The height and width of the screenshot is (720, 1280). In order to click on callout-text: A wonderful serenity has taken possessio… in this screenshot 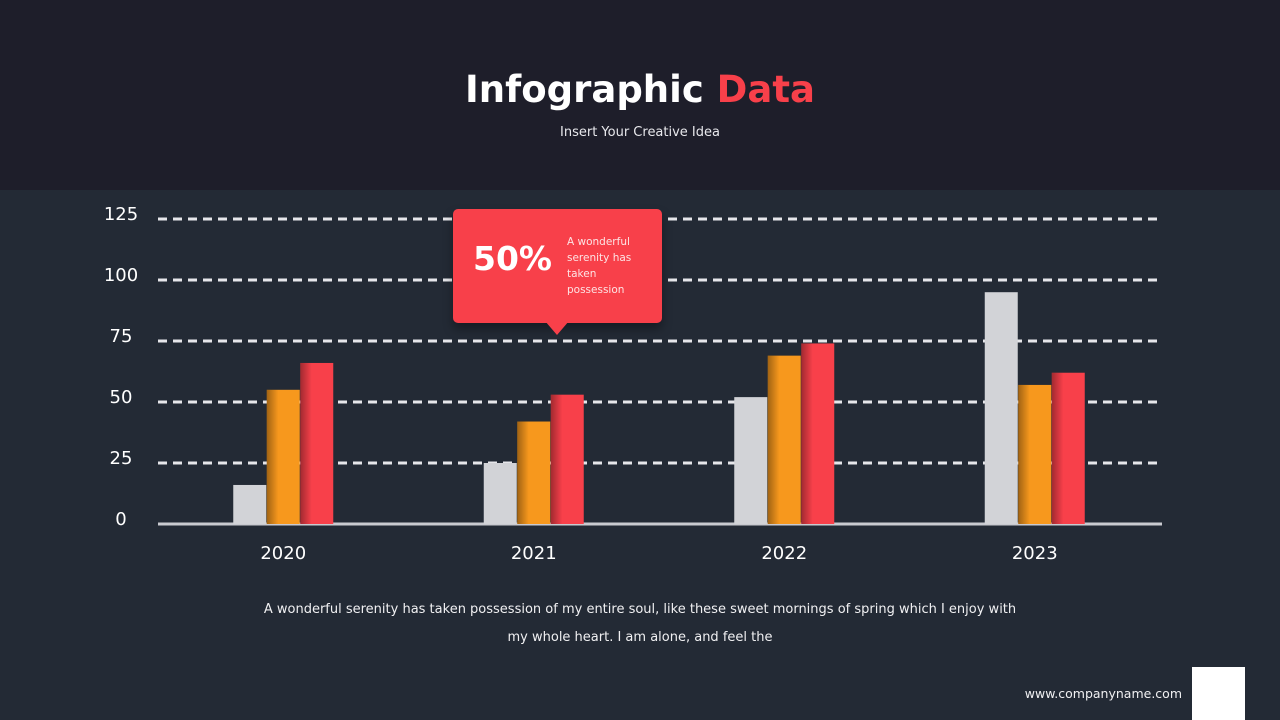, I will do `click(599, 266)`.